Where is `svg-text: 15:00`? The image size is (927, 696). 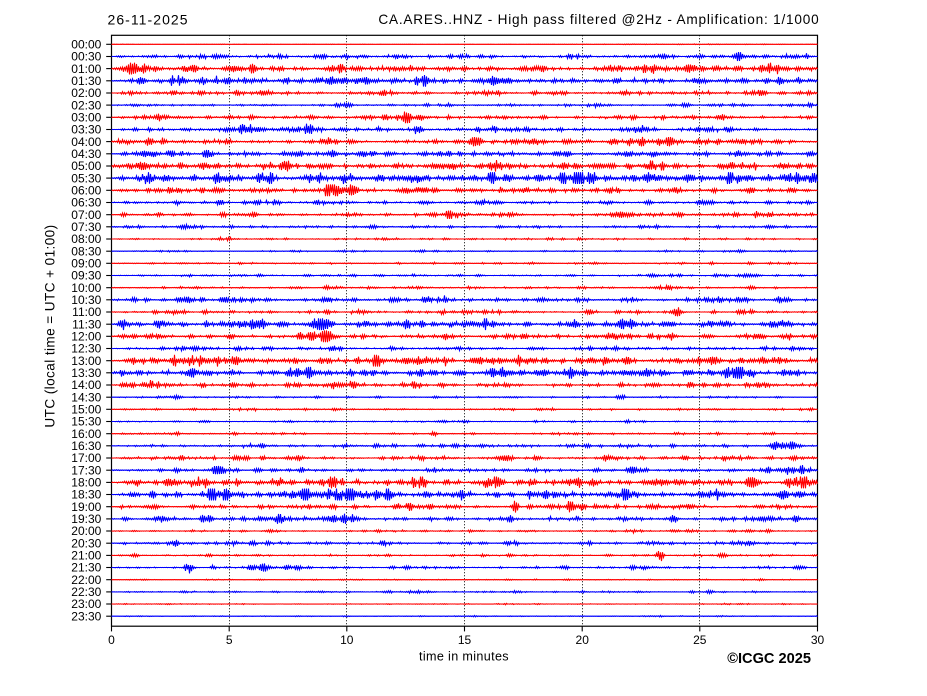 svg-text: 15:00 is located at coordinates (86, 410).